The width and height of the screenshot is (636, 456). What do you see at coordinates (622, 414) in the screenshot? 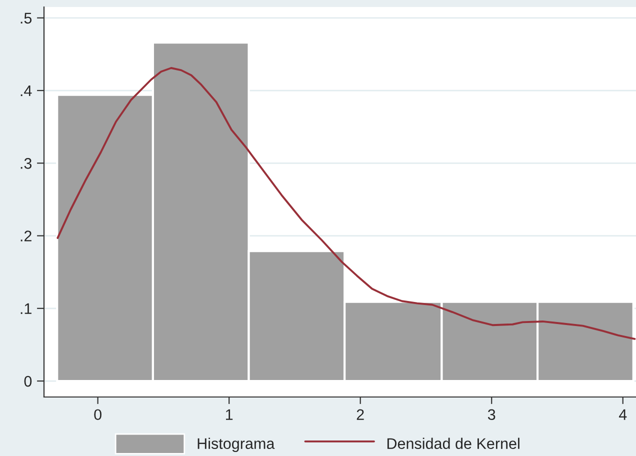
I see `x-tick-label: 4` at bounding box center [622, 414].